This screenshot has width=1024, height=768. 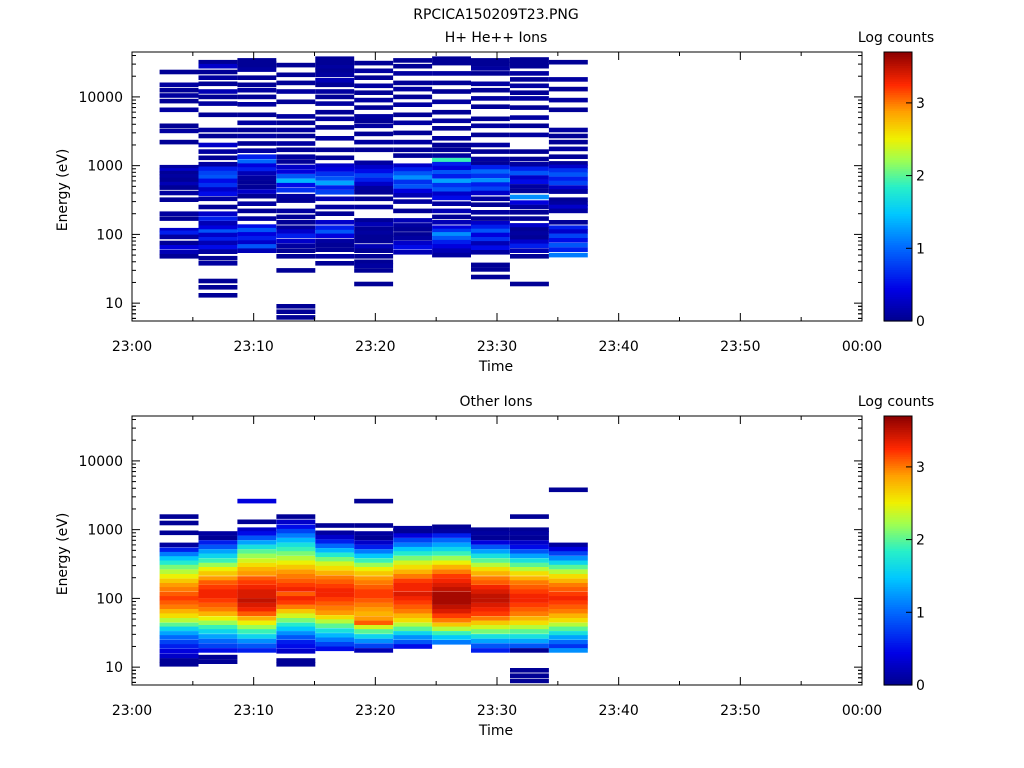 What do you see at coordinates (375, 711) in the screenshot?
I see `x-tick-label: 23:20` at bounding box center [375, 711].